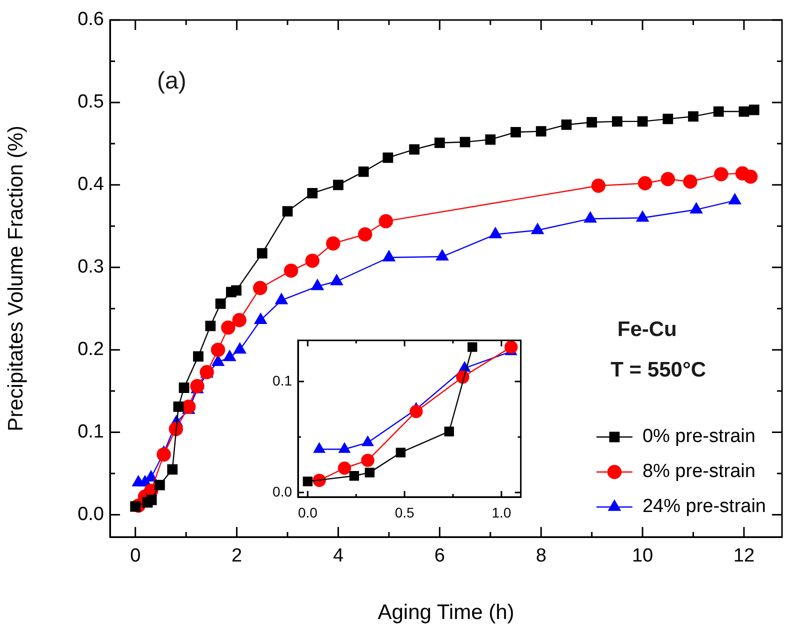 This screenshot has height=630, width=811. What do you see at coordinates (658, 370) in the screenshot?
I see `annotation: T = 550°C` at bounding box center [658, 370].